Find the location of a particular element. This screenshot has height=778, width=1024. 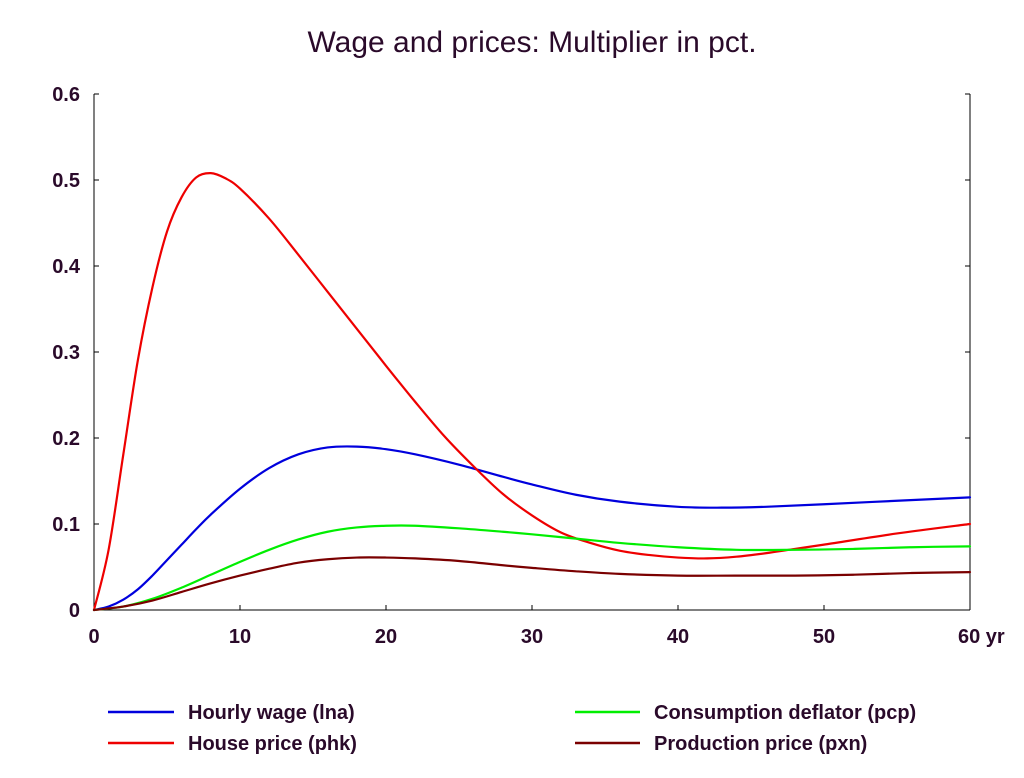

legend-item: House price (phk) is located at coordinates (232, 744).